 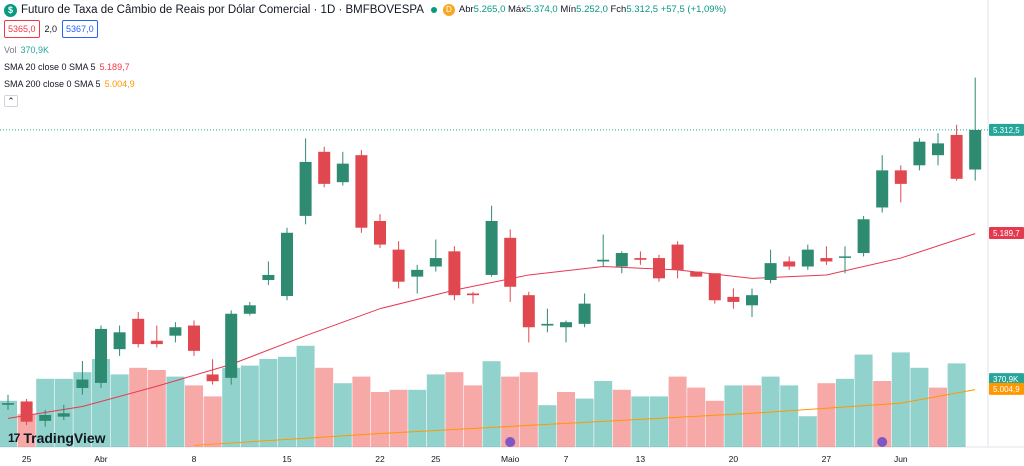 What do you see at coordinates (641, 459) in the screenshot?
I see `time-tick-label: 13` at bounding box center [641, 459].